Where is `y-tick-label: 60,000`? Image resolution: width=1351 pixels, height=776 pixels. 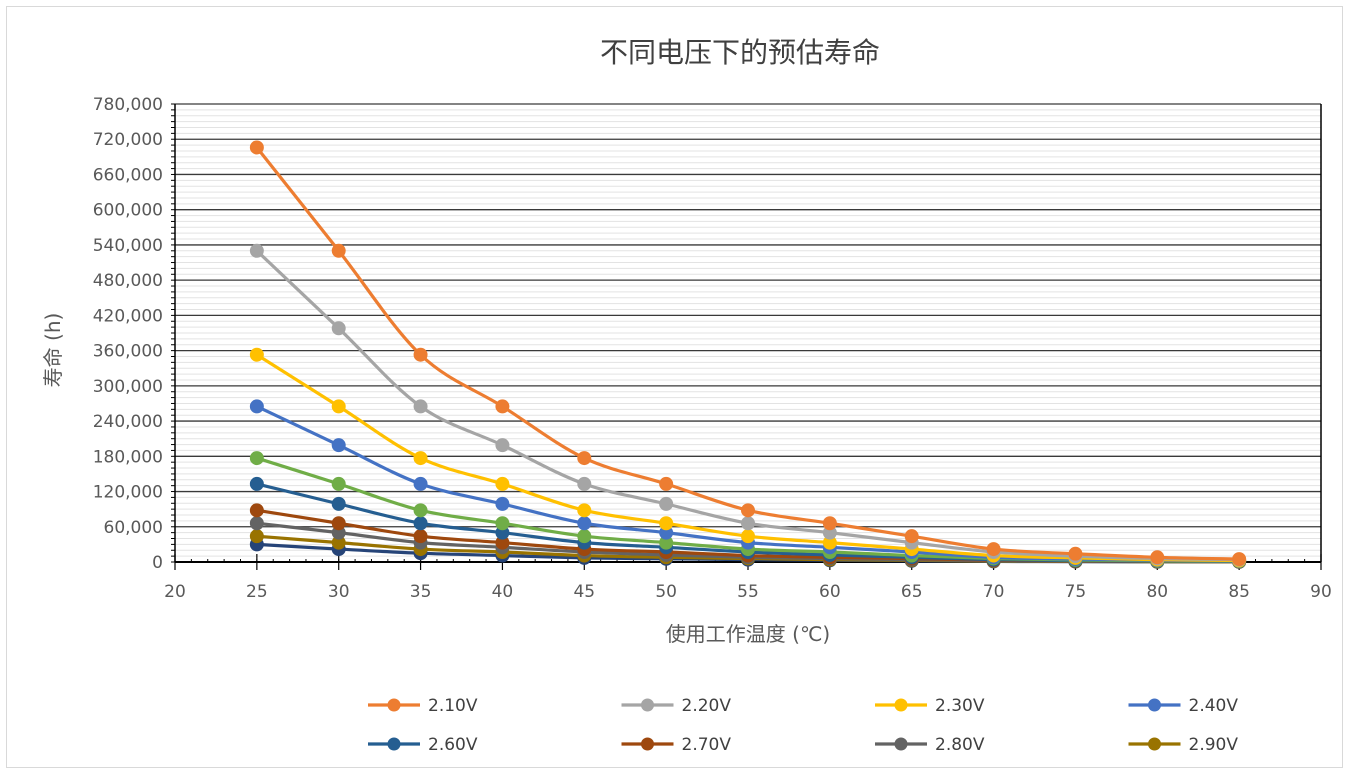 y-tick-label: 60,000 is located at coordinates (133, 528).